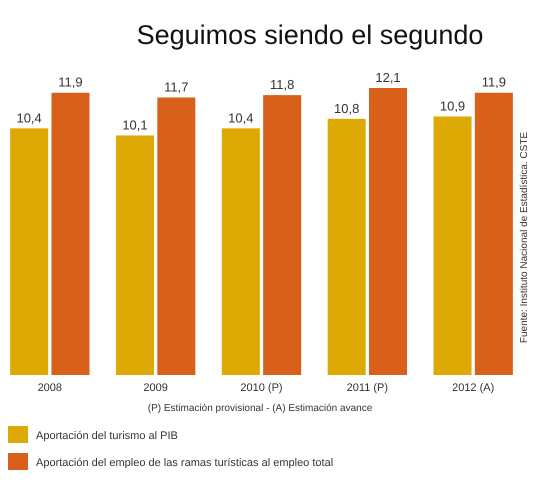  What do you see at coordinates (453, 106) in the screenshot?
I see `data-label: 10,9` at bounding box center [453, 106].